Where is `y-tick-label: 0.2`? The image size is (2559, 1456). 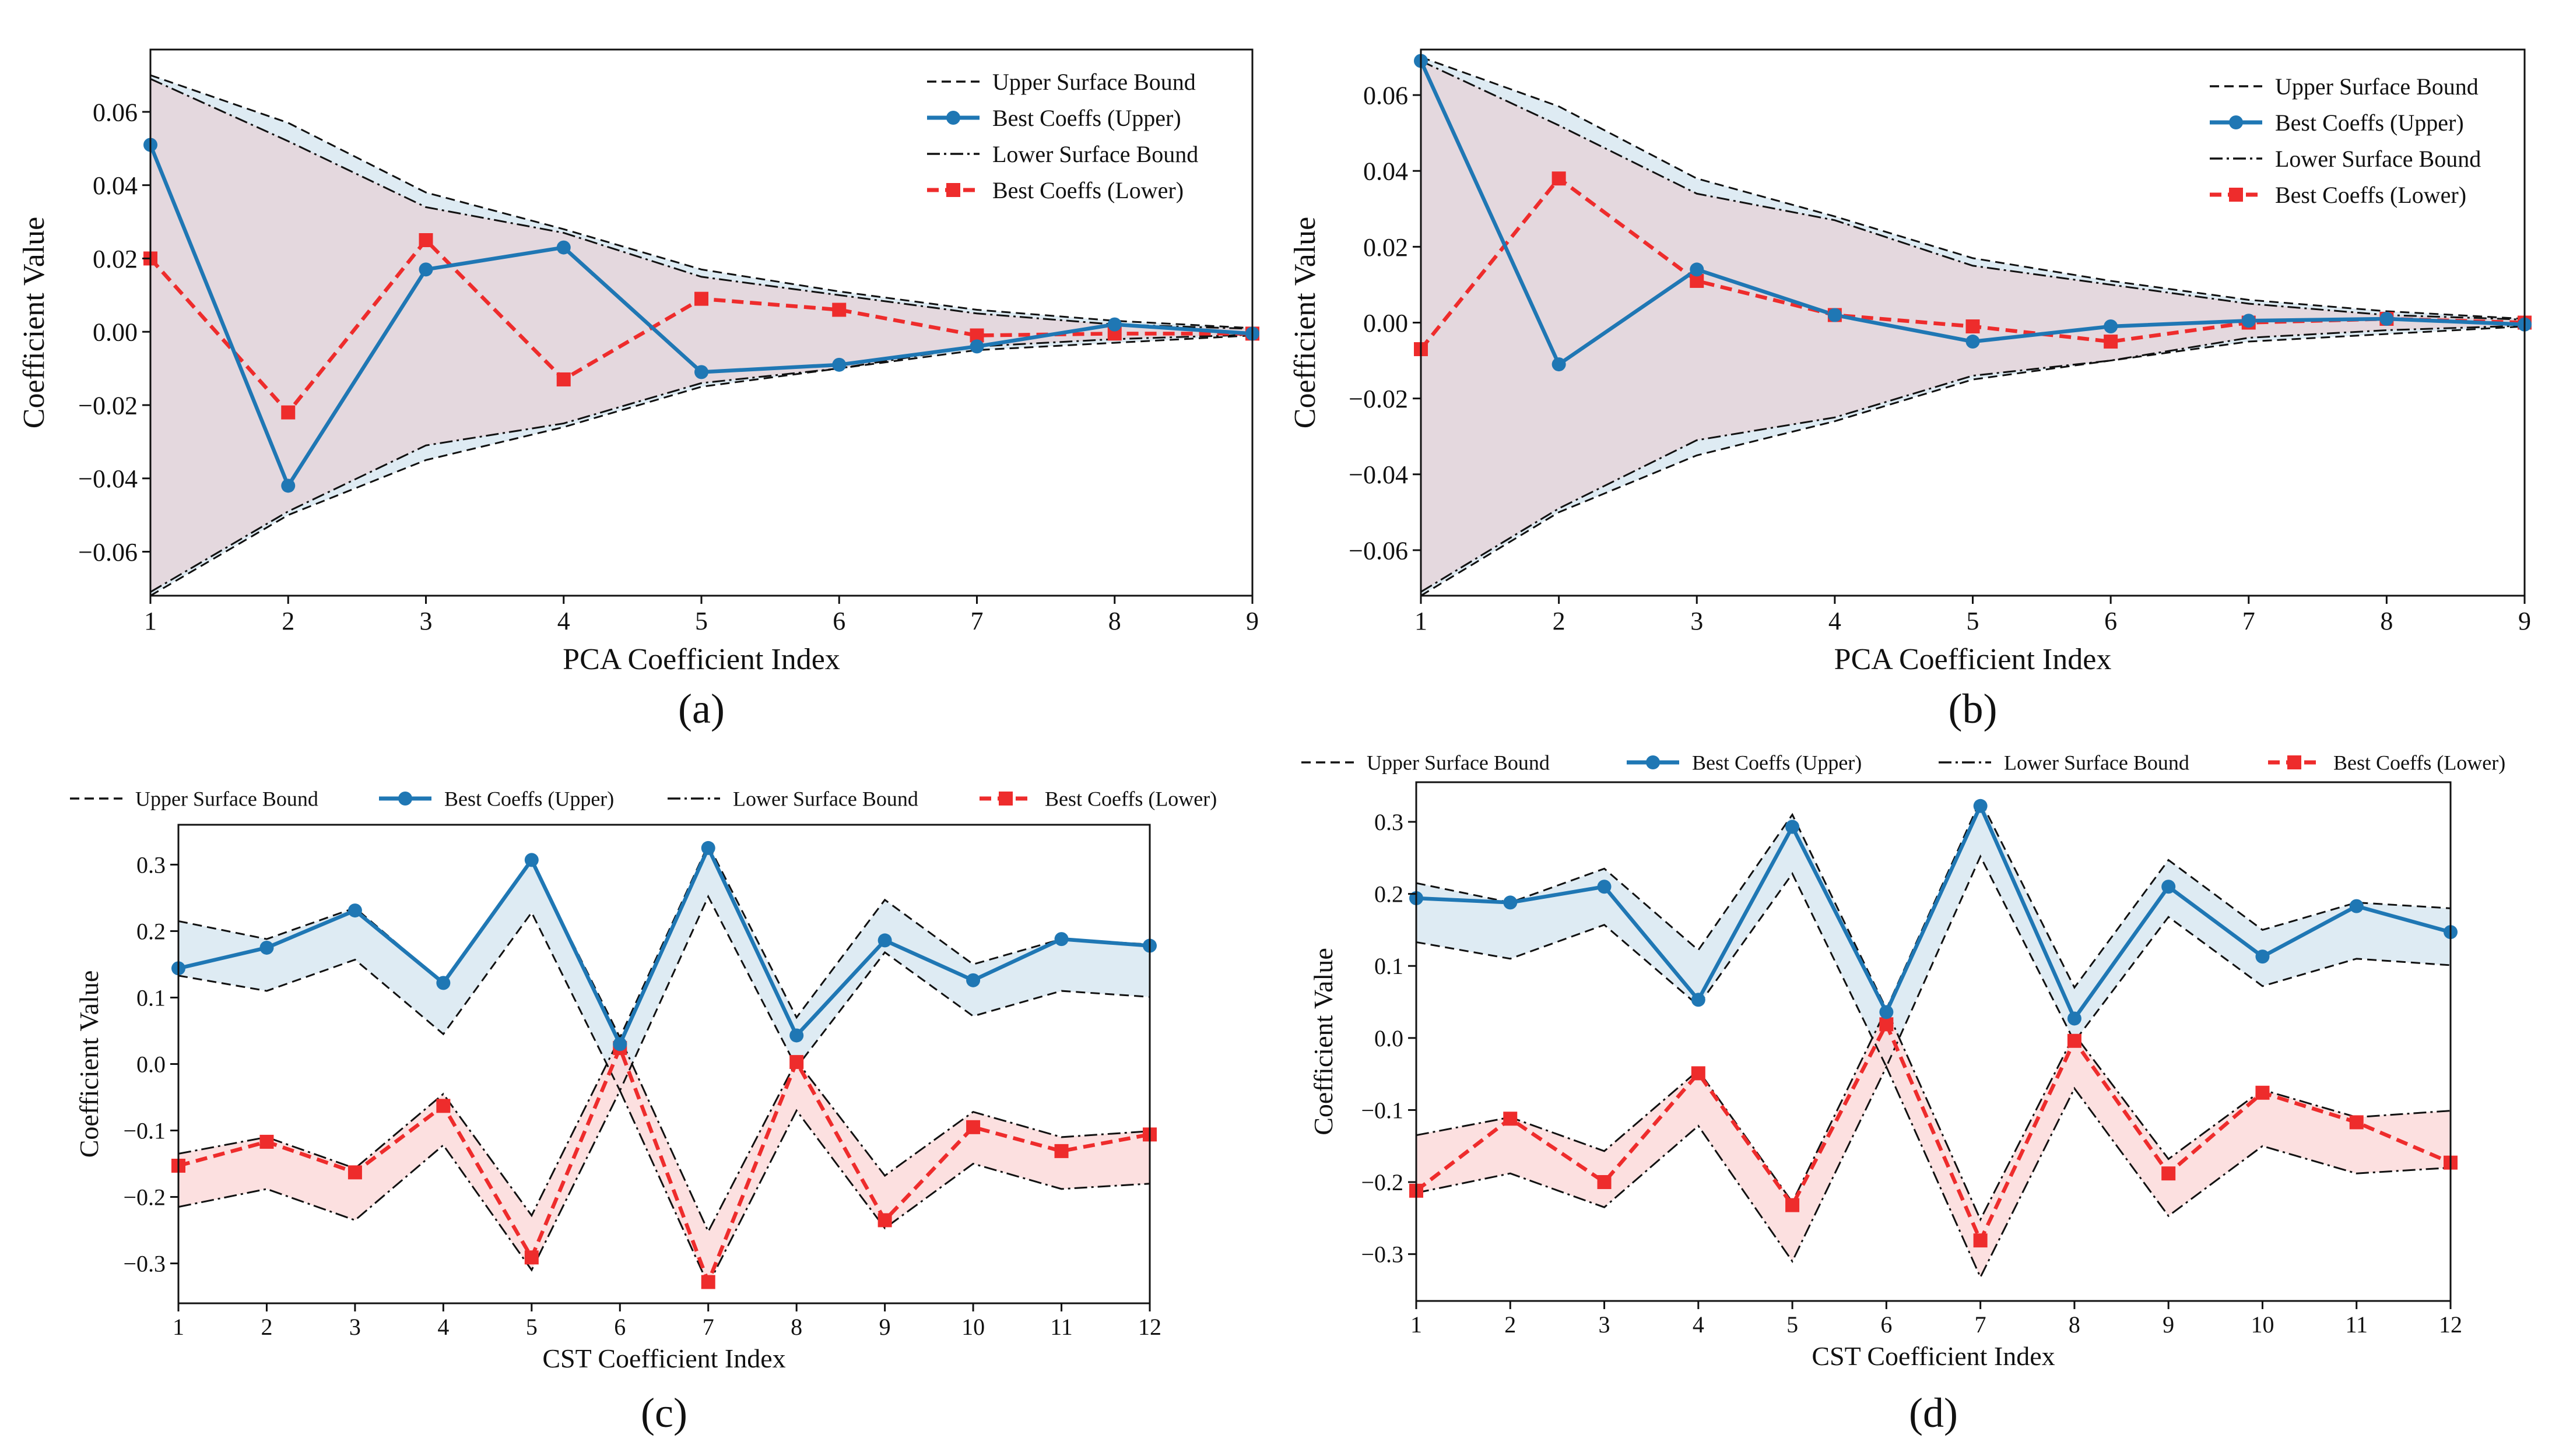
y-tick-label: 0.2 is located at coordinates (151, 931).